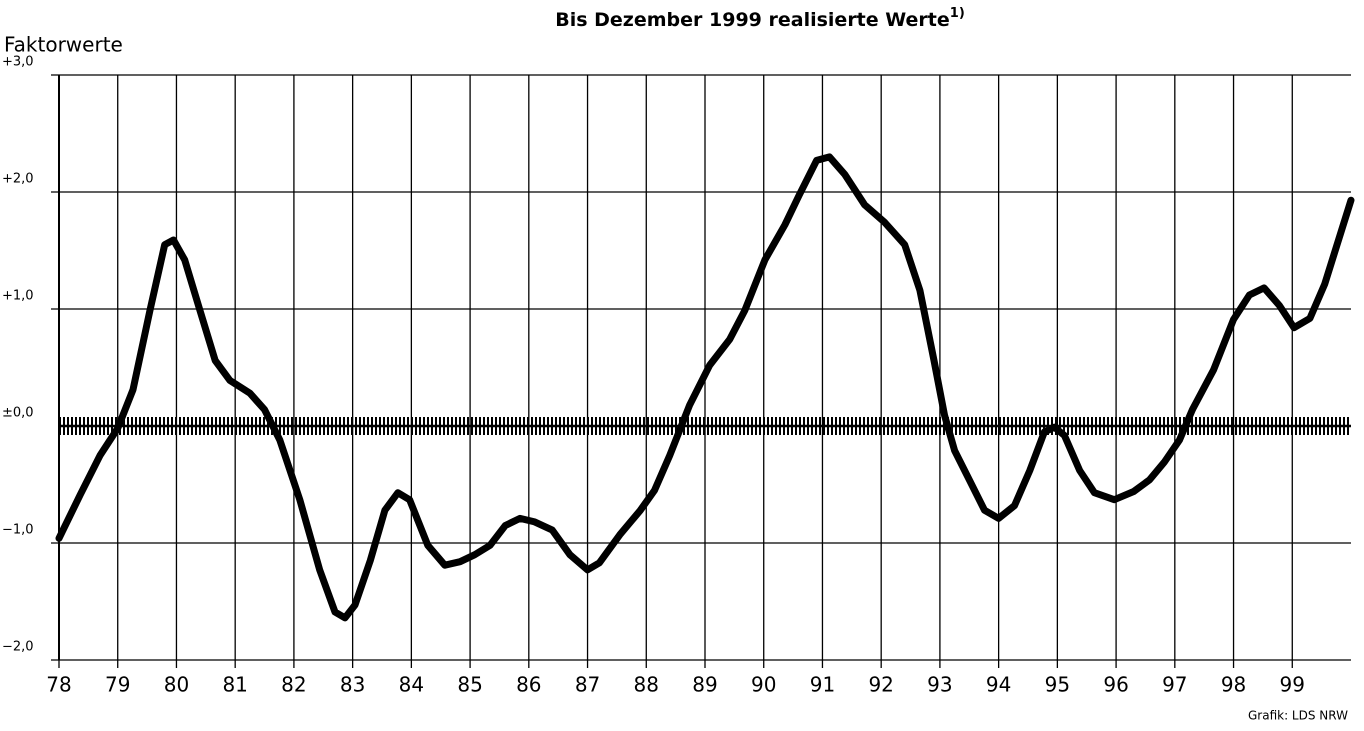 The image size is (1364, 731). Describe the element at coordinates (293, 685) in the screenshot. I see `x-tick-label: 82` at that location.